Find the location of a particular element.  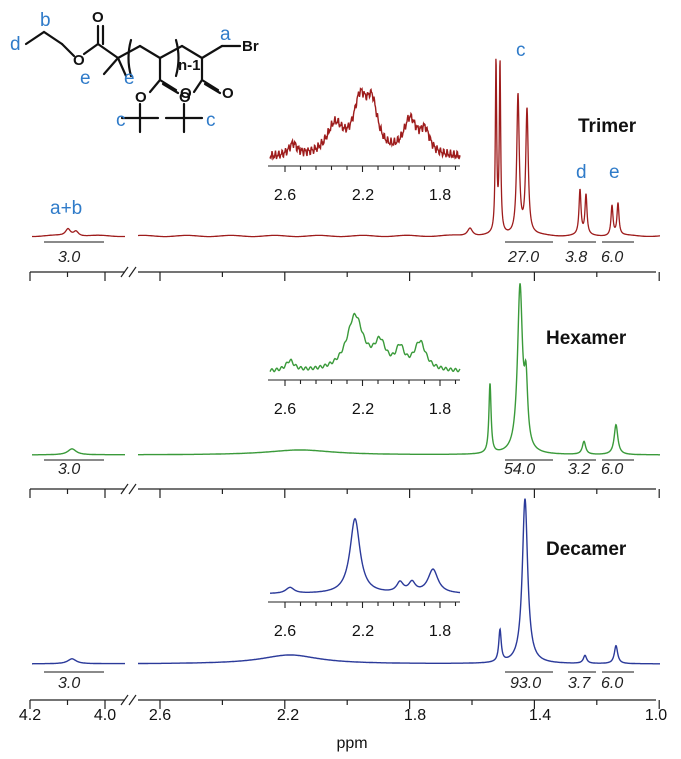

repeat-subscript: n-1 is located at coordinates (189, 65).